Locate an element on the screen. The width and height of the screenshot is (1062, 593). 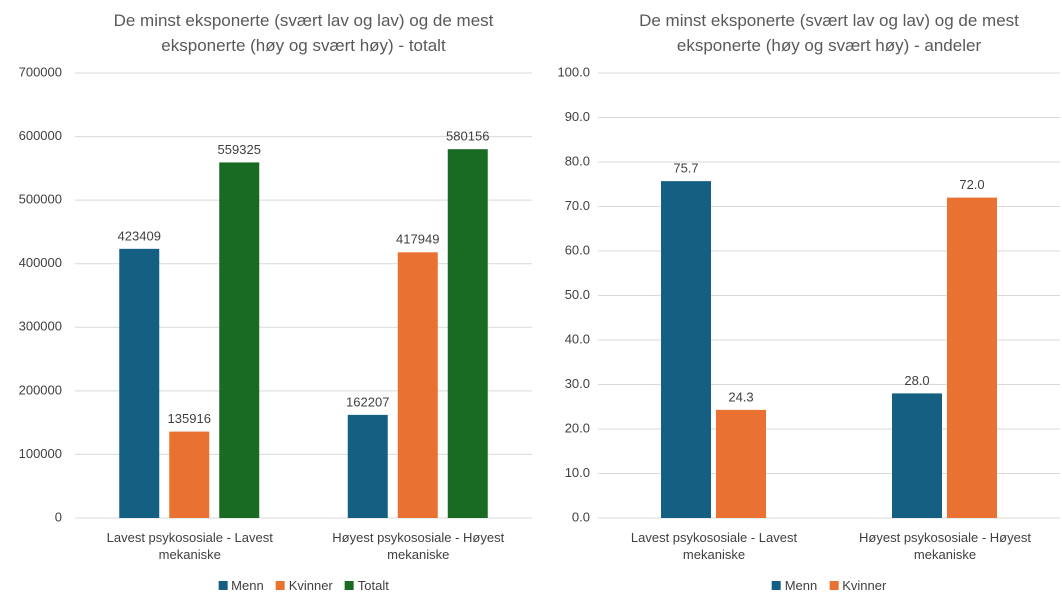
y-tick-label: 300000 is located at coordinates (40, 326).